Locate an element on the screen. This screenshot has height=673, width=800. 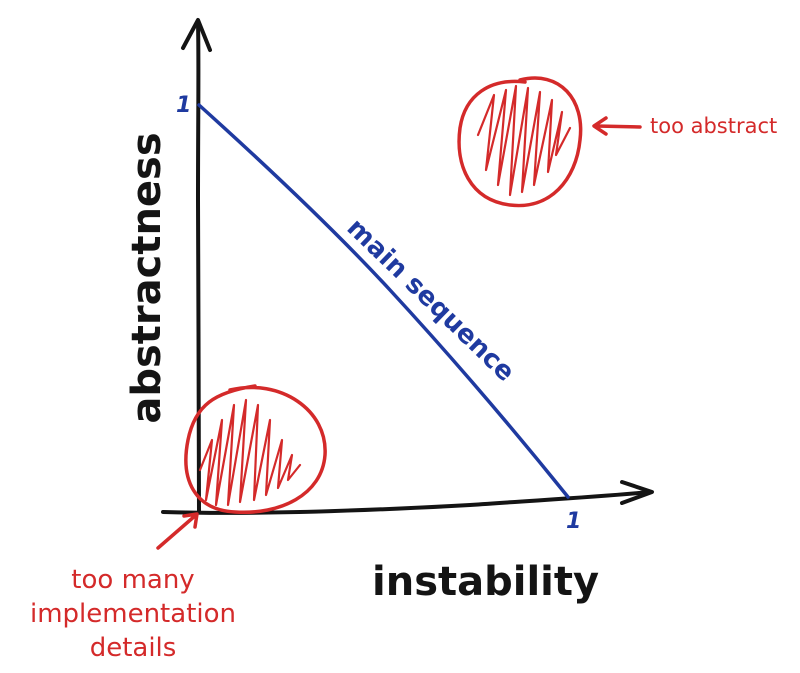
too-concrete-label-line-2: implementation is located at coordinates (133, 614).